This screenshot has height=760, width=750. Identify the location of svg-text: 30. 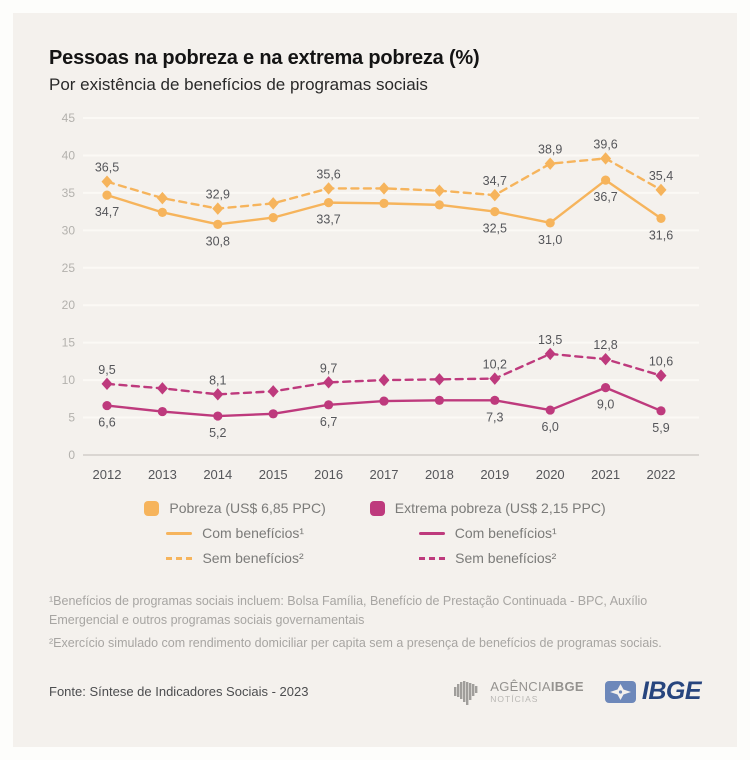
(69, 231).